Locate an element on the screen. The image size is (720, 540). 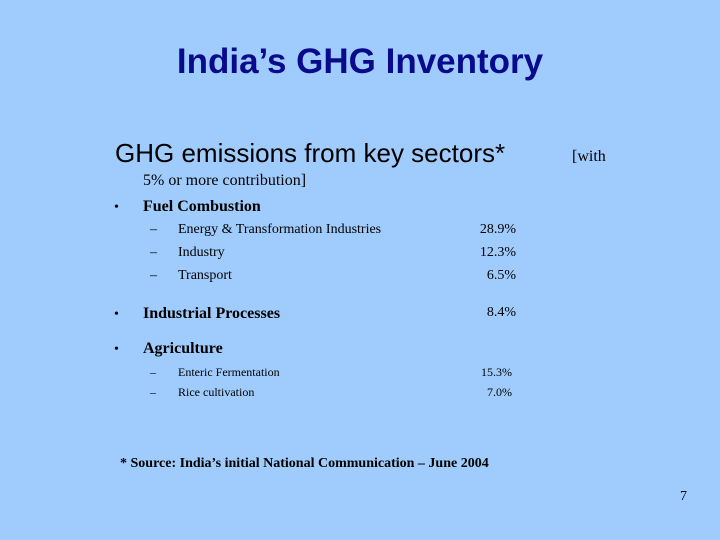
item-value: 28.9% is located at coordinates (497, 229).